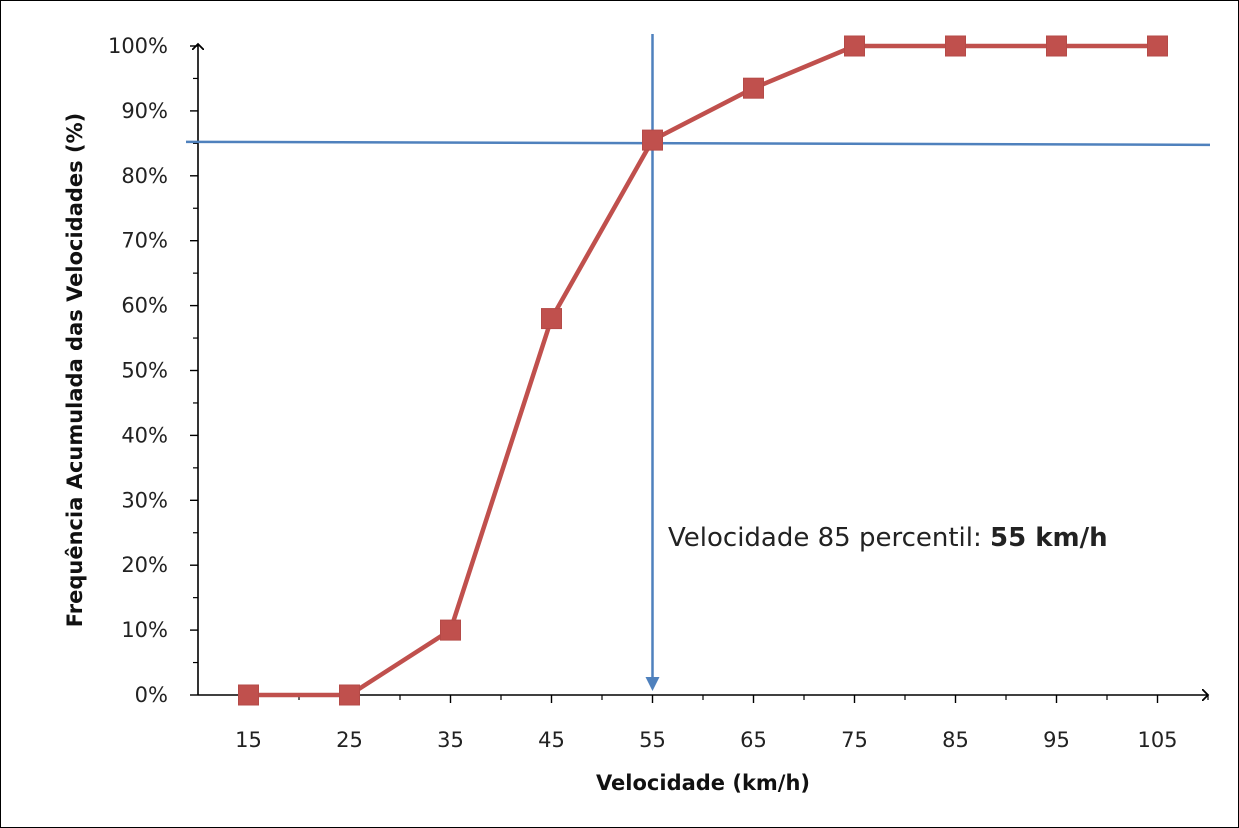 The height and width of the screenshot is (828, 1239). Describe the element at coordinates (144, 371) in the screenshot. I see `y-tick-label: 50%` at that location.